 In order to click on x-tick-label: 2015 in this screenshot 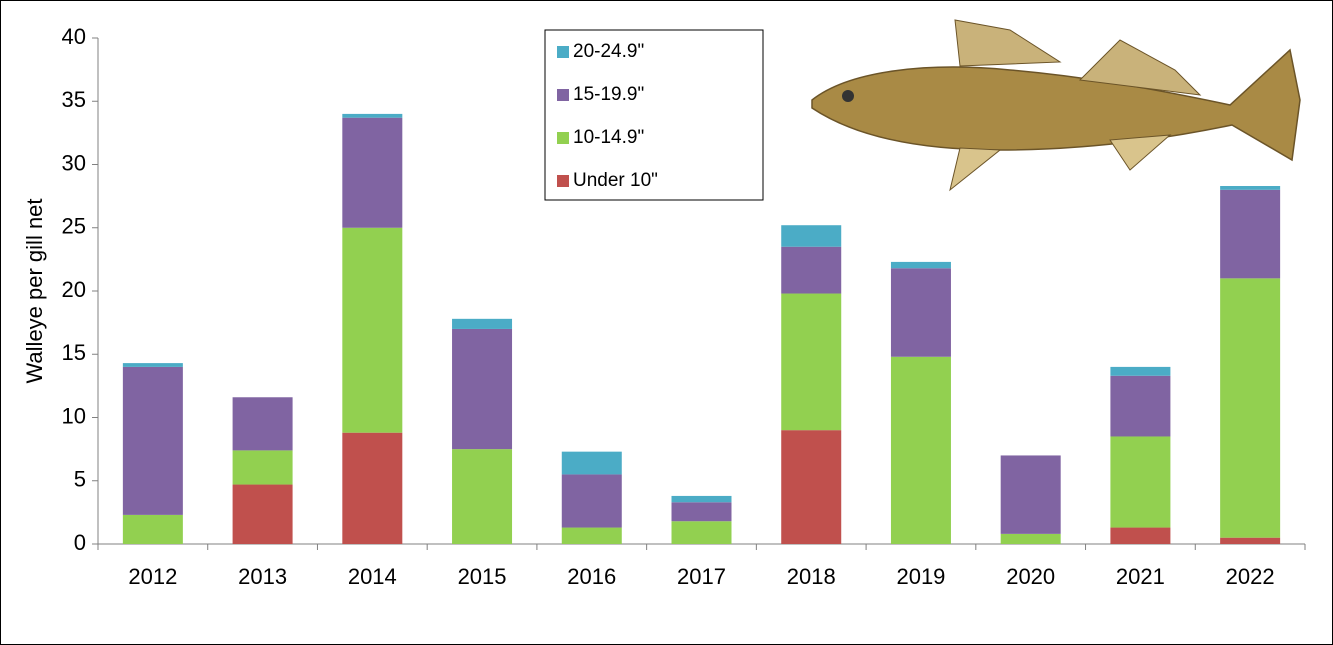, I will do `click(482, 576)`.